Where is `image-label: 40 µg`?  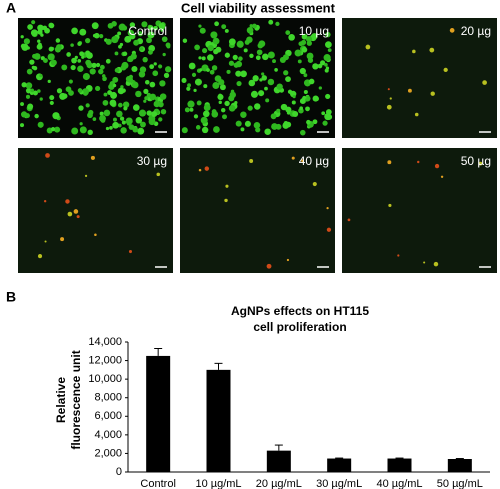
image-label: 40 µg is located at coordinates (314, 161).